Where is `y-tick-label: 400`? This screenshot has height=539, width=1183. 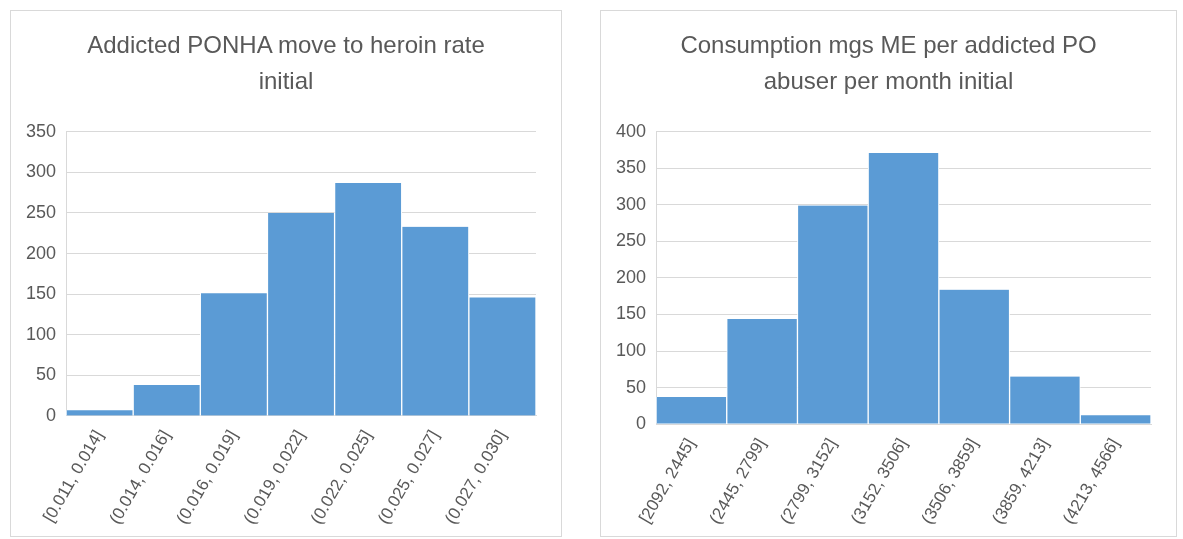 y-tick-label: 400 is located at coordinates (631, 130).